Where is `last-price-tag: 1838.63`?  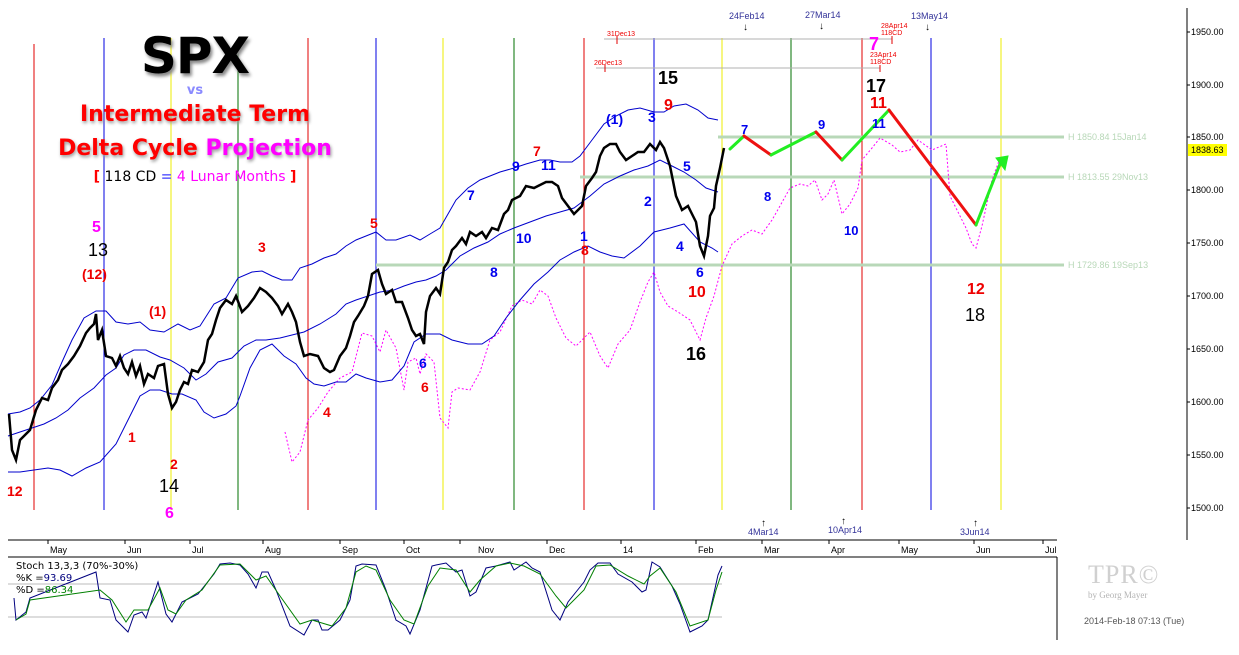
last-price-tag: 1838.63 is located at coordinates (1207, 150).